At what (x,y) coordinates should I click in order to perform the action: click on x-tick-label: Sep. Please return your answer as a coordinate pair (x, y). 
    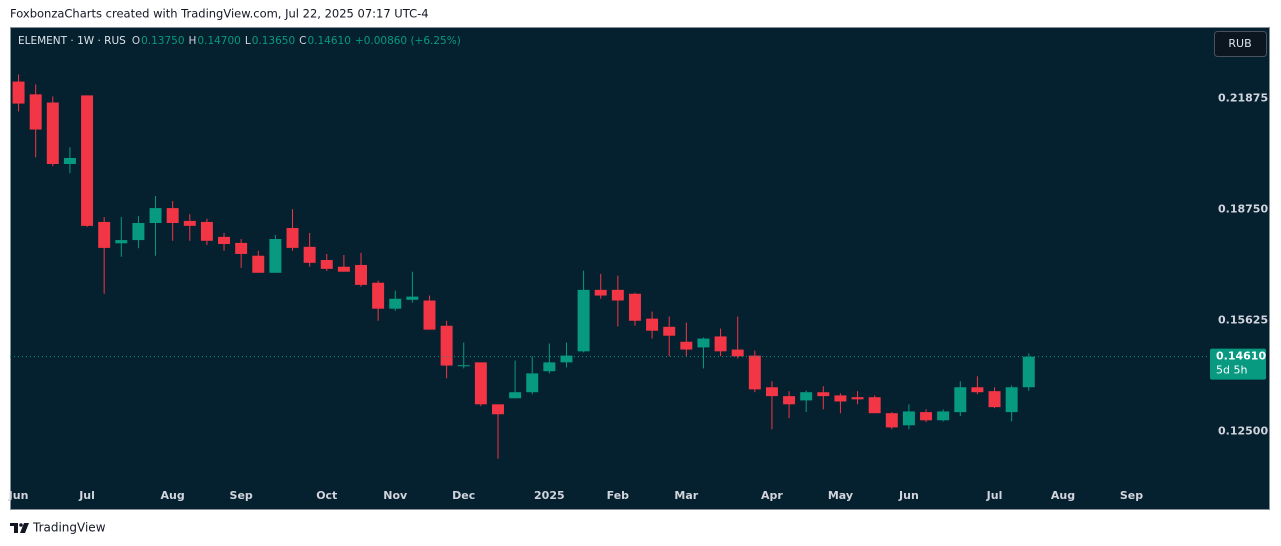
    Looking at the image, I should click on (241, 495).